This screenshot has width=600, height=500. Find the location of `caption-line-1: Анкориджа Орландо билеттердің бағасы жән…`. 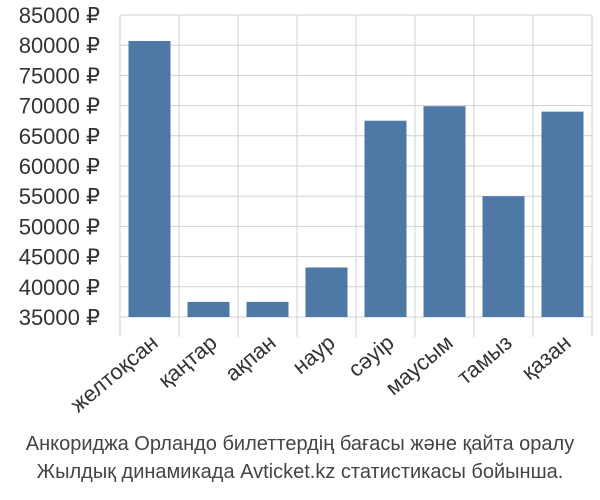

caption-line-1: Анкориджа Орландо билеттердің бағасы жән… is located at coordinates (300, 444).